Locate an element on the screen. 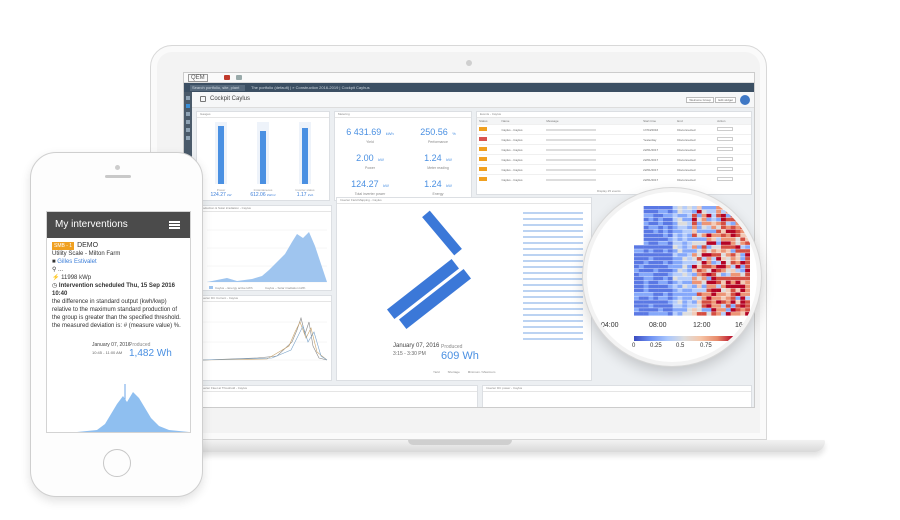  table-row: Caylus - Caylus 17/04/2016 Disconnected is located at coordinates (614, 129).